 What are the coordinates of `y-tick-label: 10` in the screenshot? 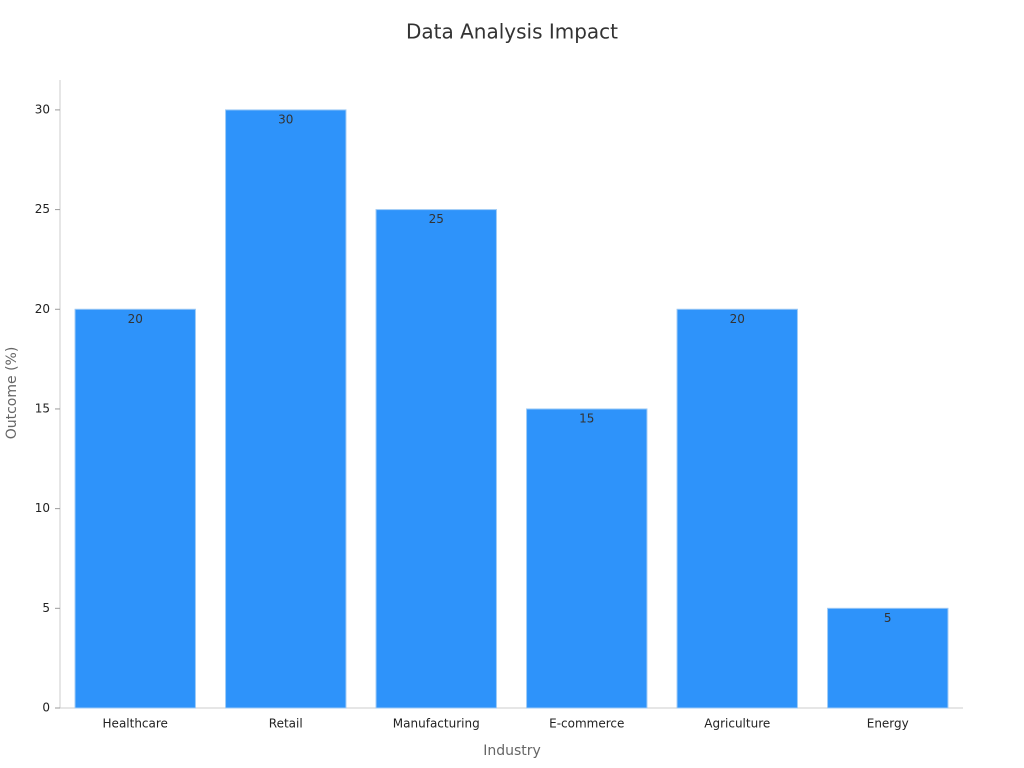 It's located at (42, 508).